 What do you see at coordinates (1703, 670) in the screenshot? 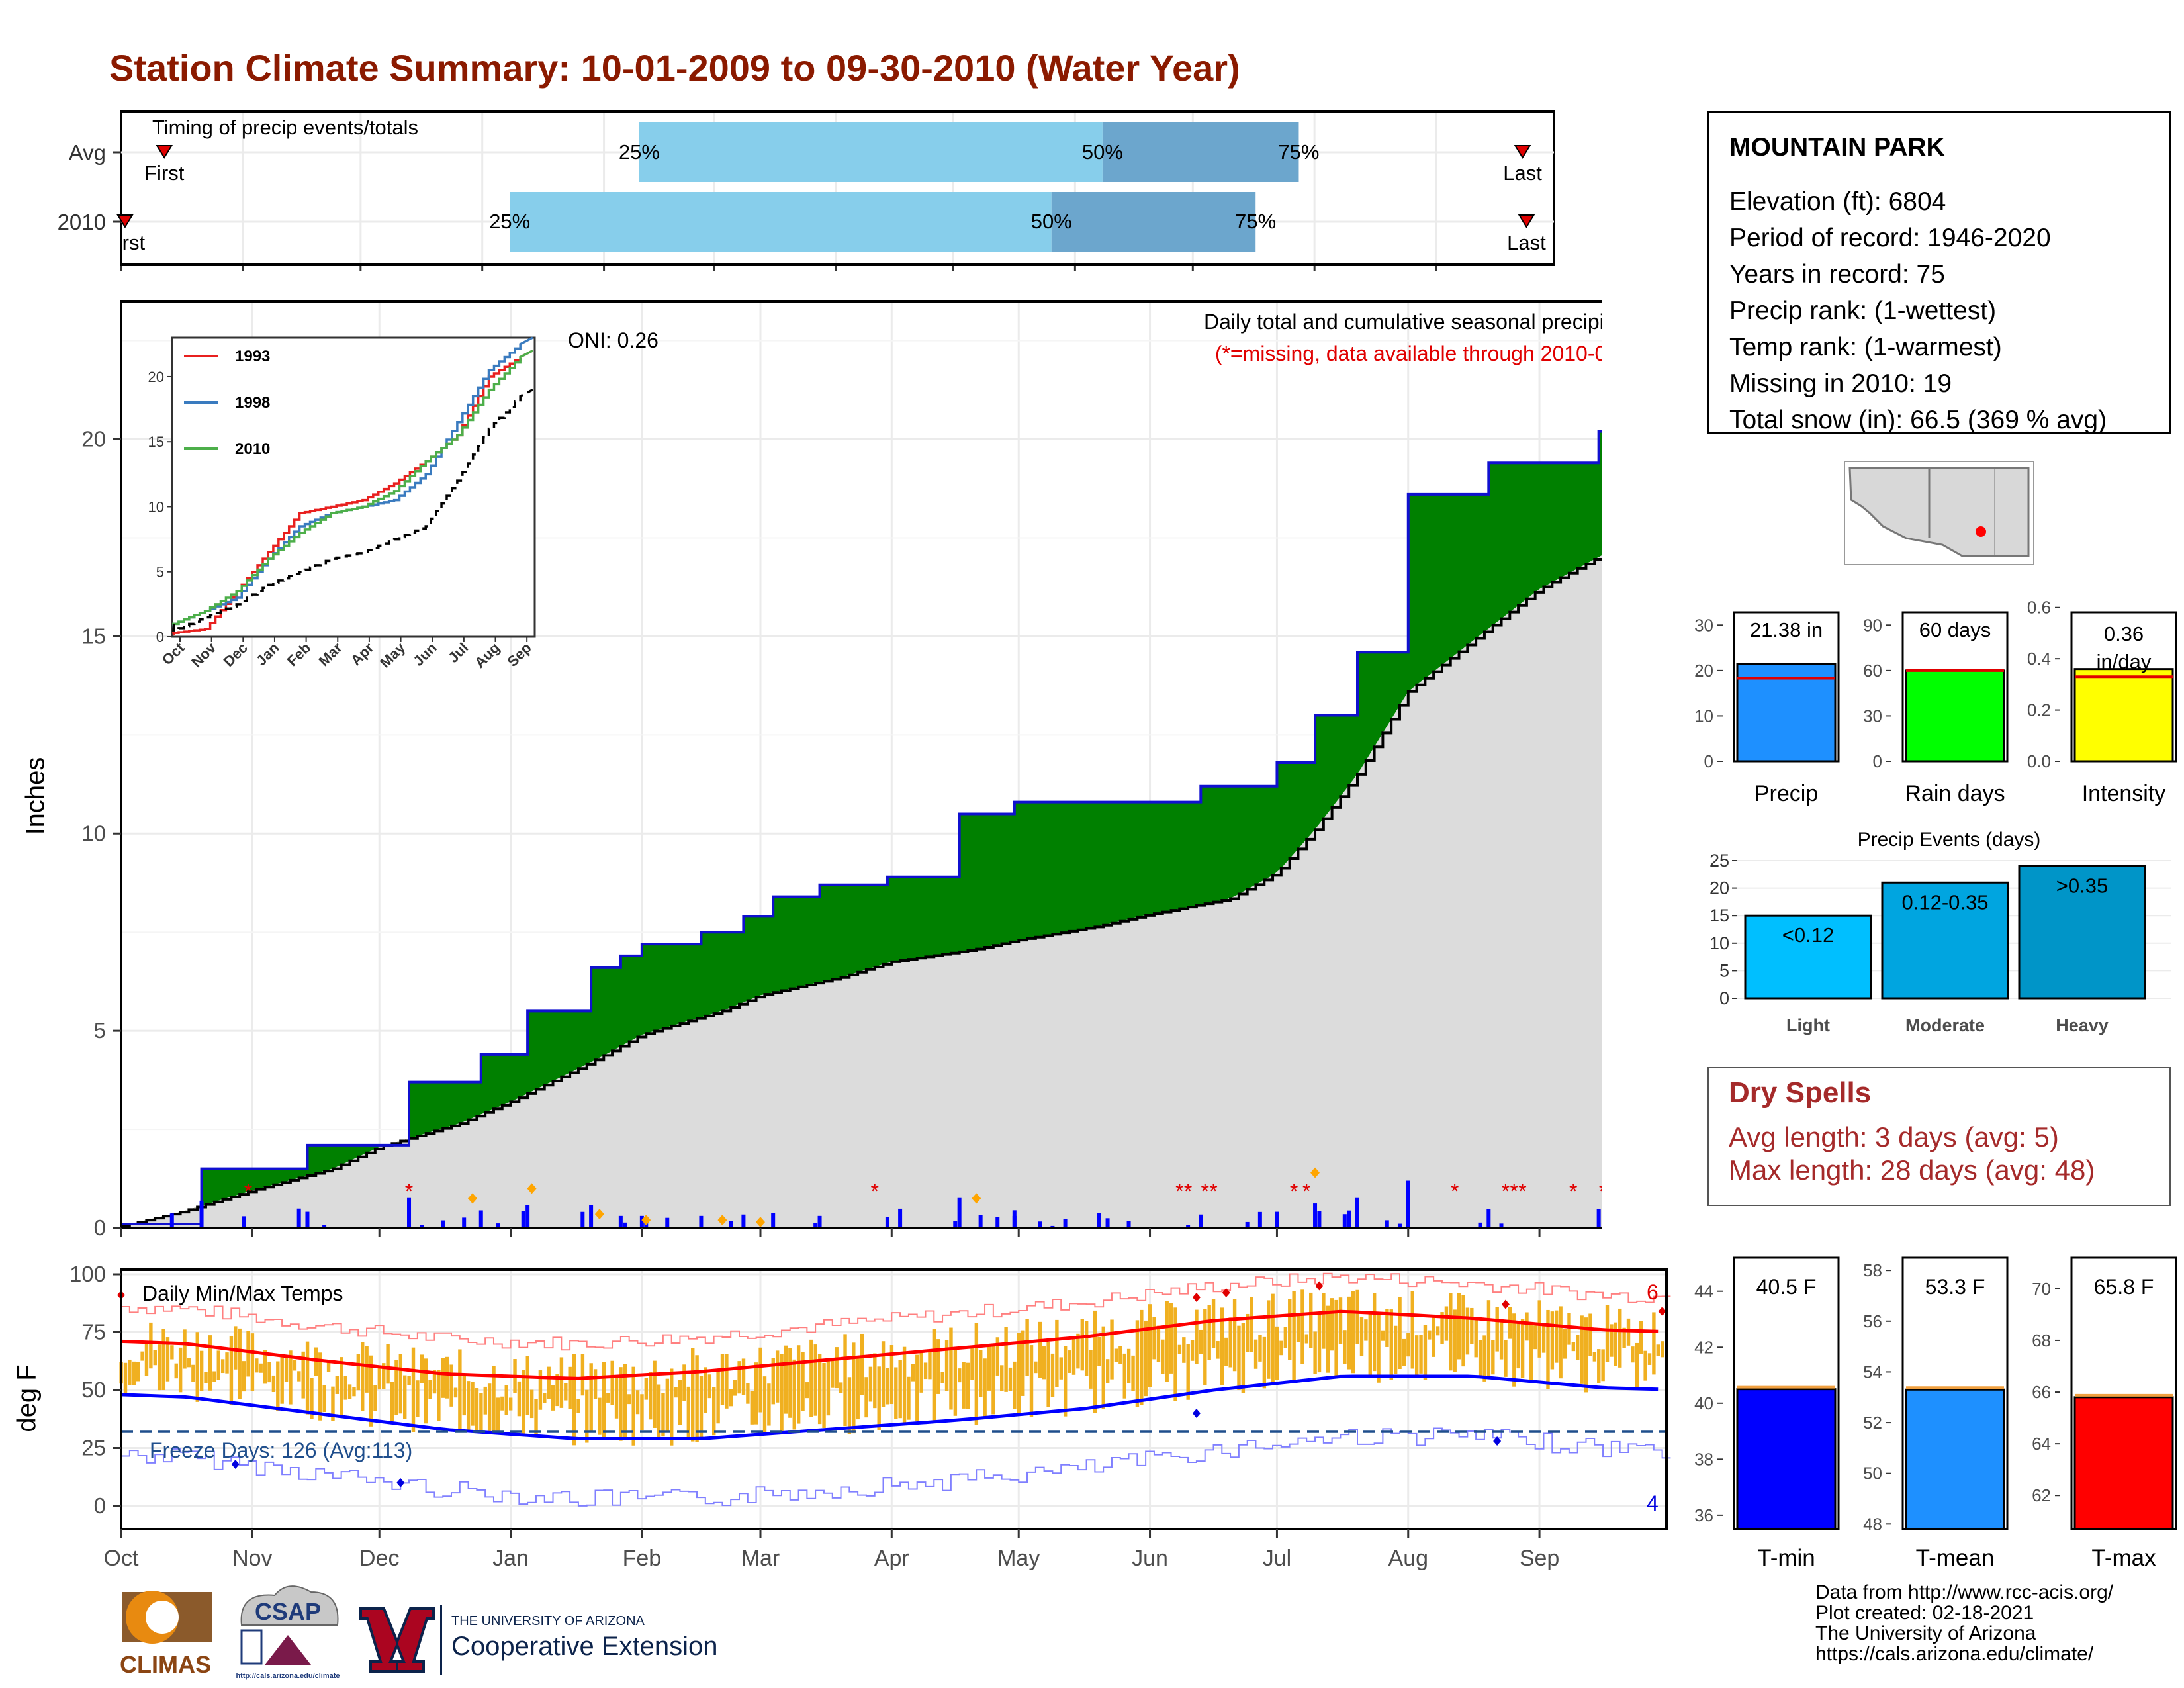
I see `summary-y-tick-label: 20` at bounding box center [1703, 670].